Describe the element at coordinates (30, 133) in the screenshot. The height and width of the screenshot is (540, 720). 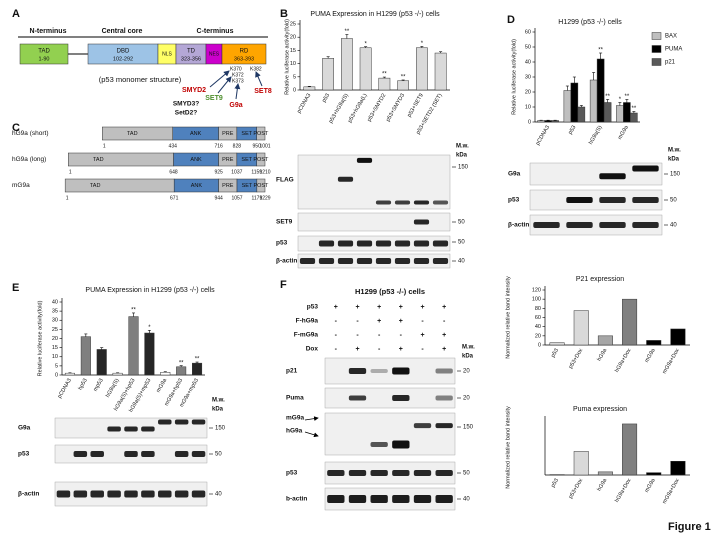
I see `construct-name: hG9a (short)` at that location.